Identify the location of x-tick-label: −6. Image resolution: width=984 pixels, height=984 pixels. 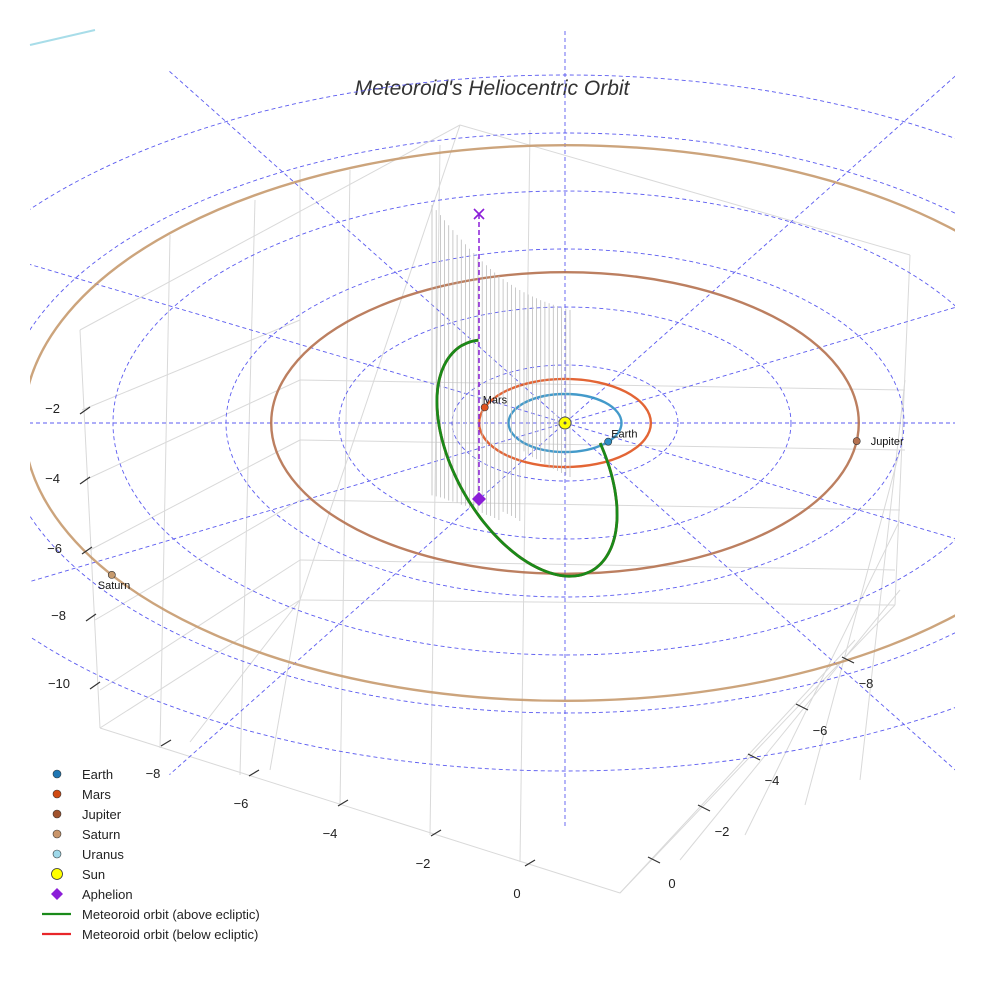
(241, 803).